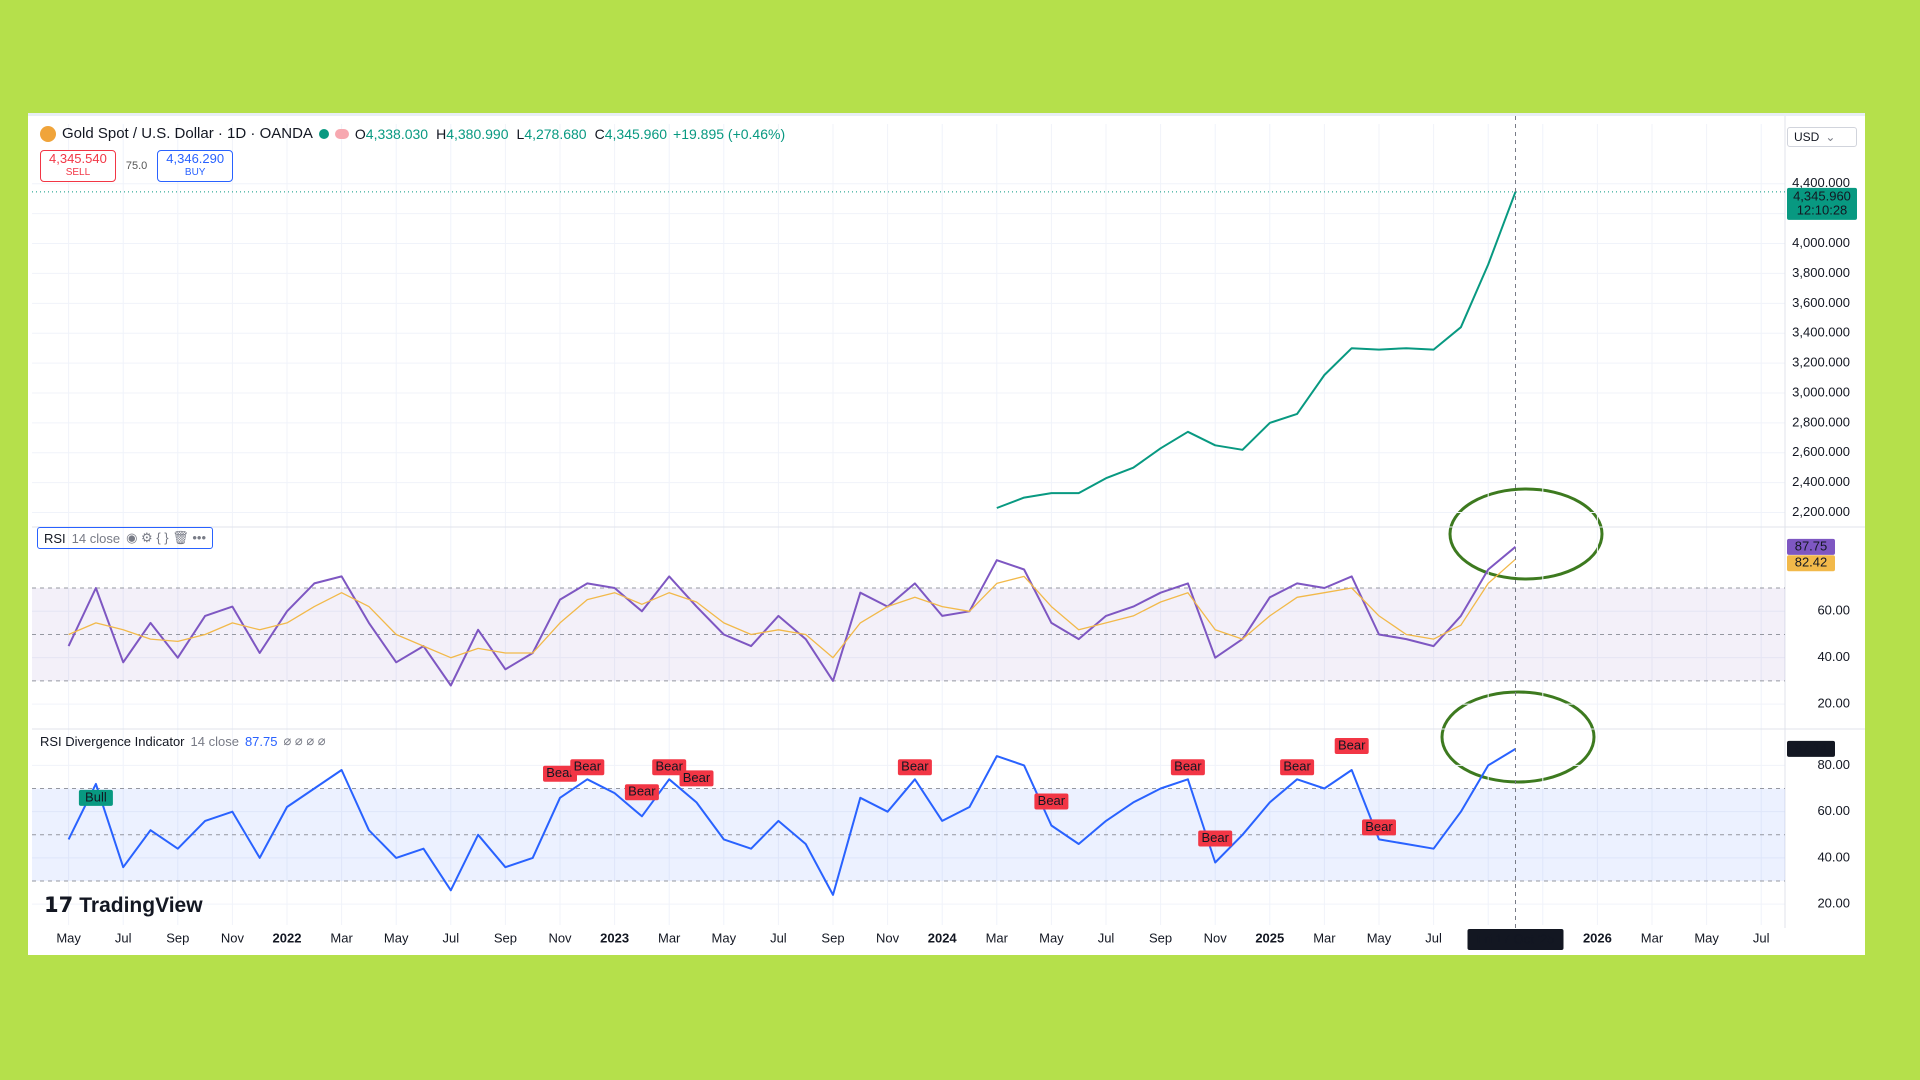 The height and width of the screenshot is (1080, 1920). What do you see at coordinates (599, 133) in the screenshot?
I see `ohlc-key: C` at bounding box center [599, 133].